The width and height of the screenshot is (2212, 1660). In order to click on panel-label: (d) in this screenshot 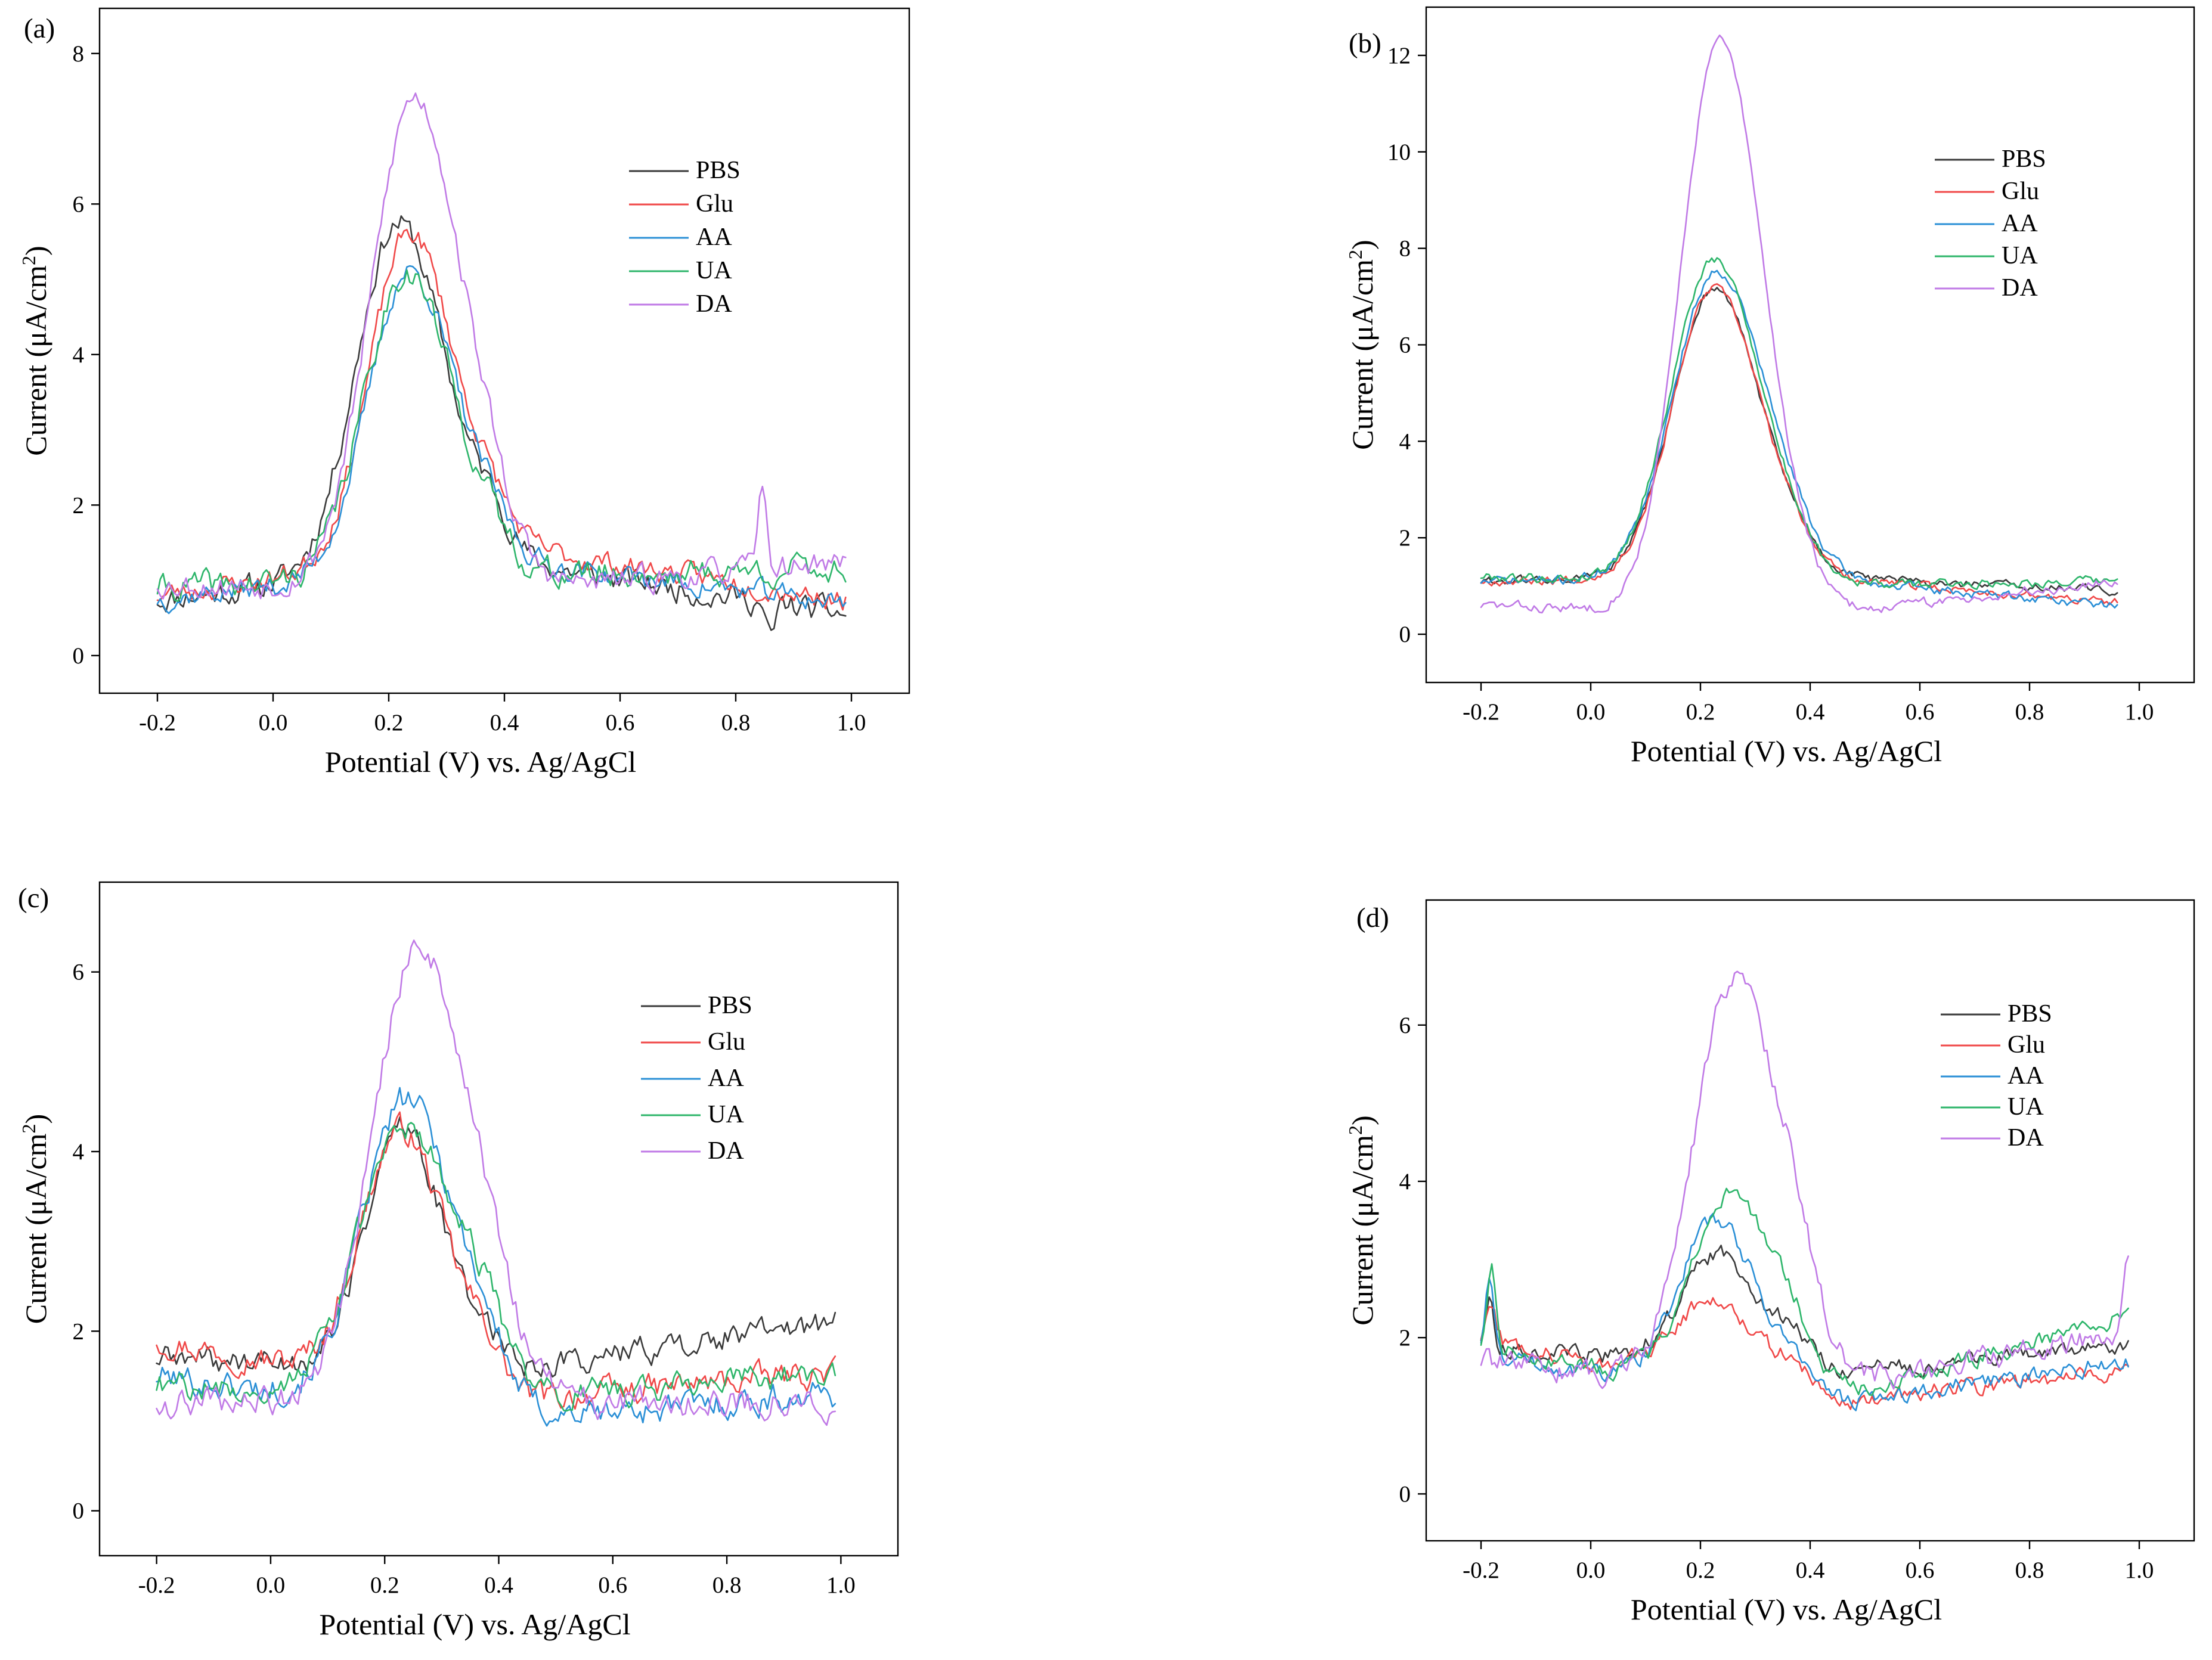, I will do `click(1372, 917)`.